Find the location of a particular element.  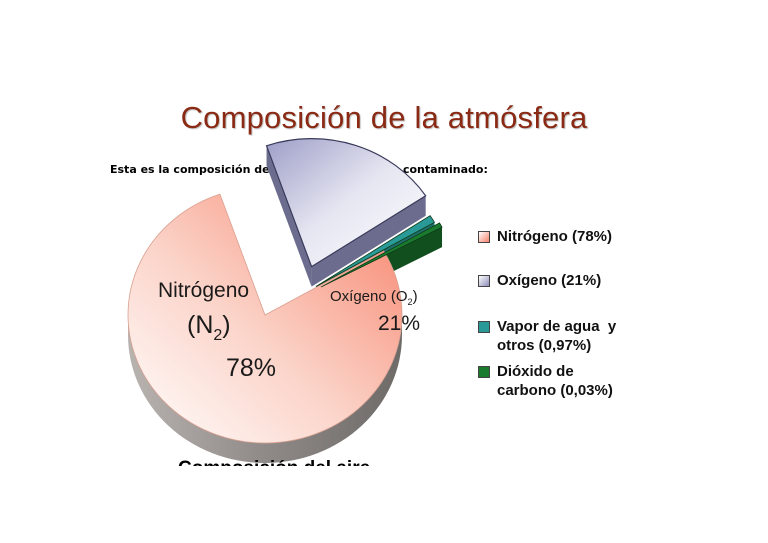

legend-item-nitrogeno: Nitrógeno (78%) is located at coordinates (545, 236).